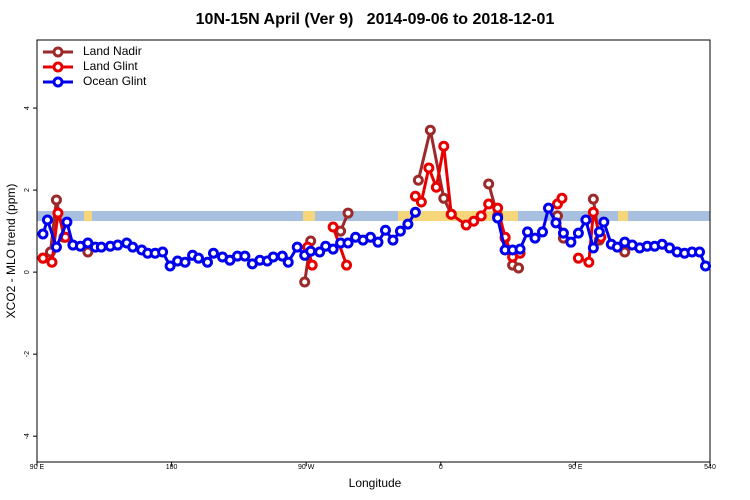  What do you see at coordinates (112, 51) in the screenshot?
I see `legend-label: Land Nadir` at bounding box center [112, 51].